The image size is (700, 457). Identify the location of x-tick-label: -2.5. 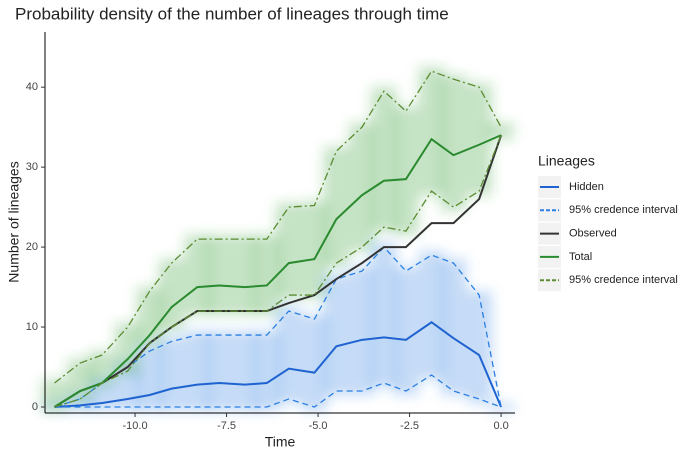
(409, 426).